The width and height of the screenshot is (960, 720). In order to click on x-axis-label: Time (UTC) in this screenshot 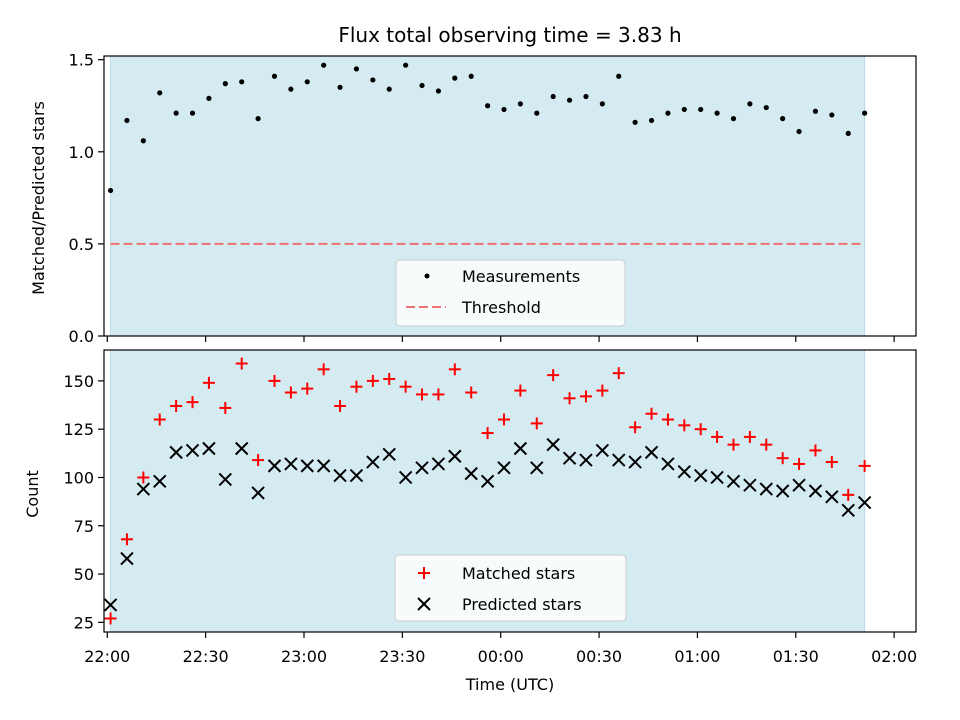, I will do `click(509, 684)`.